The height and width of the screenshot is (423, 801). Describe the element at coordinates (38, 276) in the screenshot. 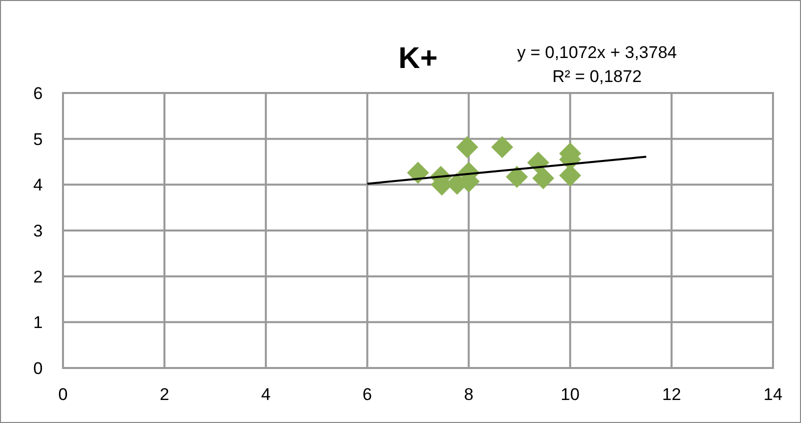

I see `y-tick-label: 2` at that location.